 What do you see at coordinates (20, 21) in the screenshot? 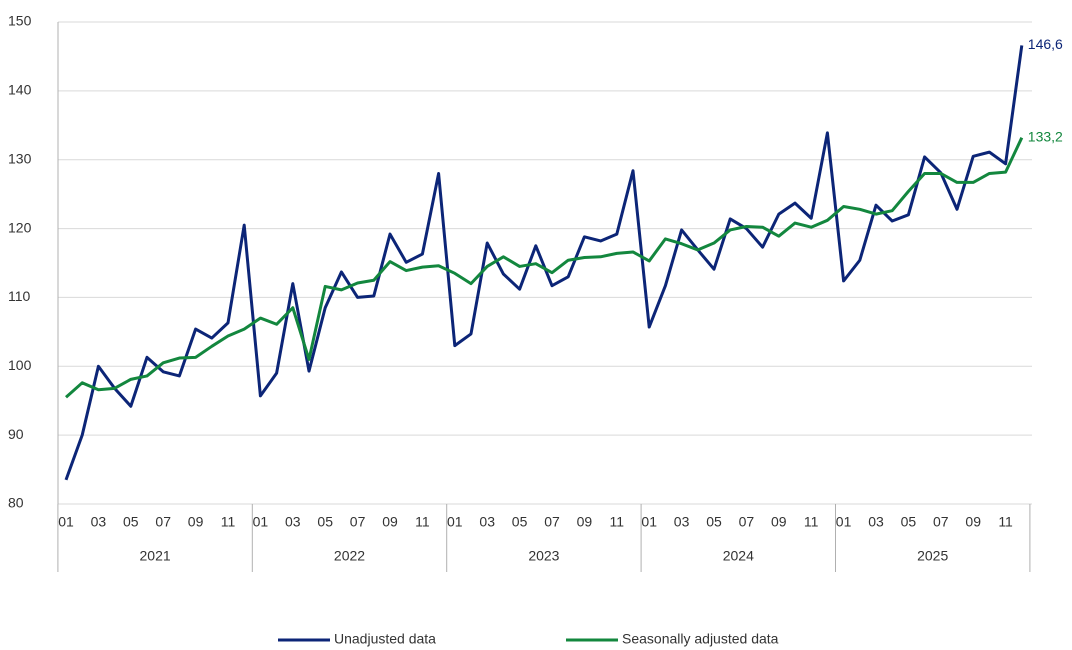
I see `y-tick-label: 150` at bounding box center [20, 21].